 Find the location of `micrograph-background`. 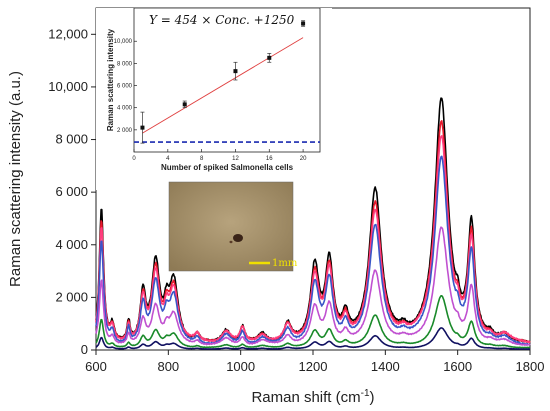

micrograph-background is located at coordinates (231, 226).